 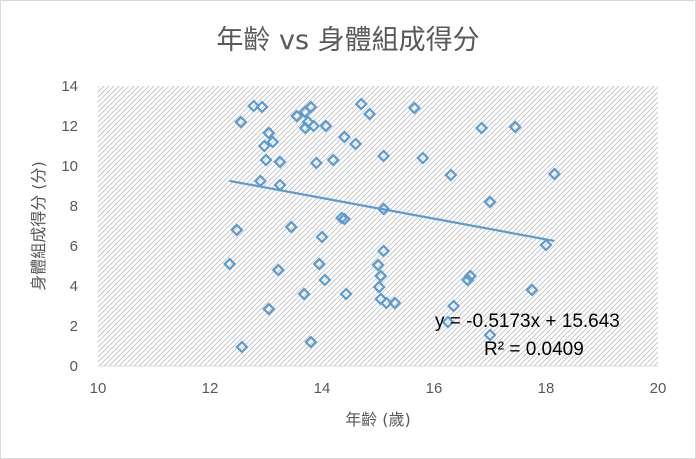 I want to click on trendline-equation: y = -0.5173x + 15.643, so click(x=527, y=321).